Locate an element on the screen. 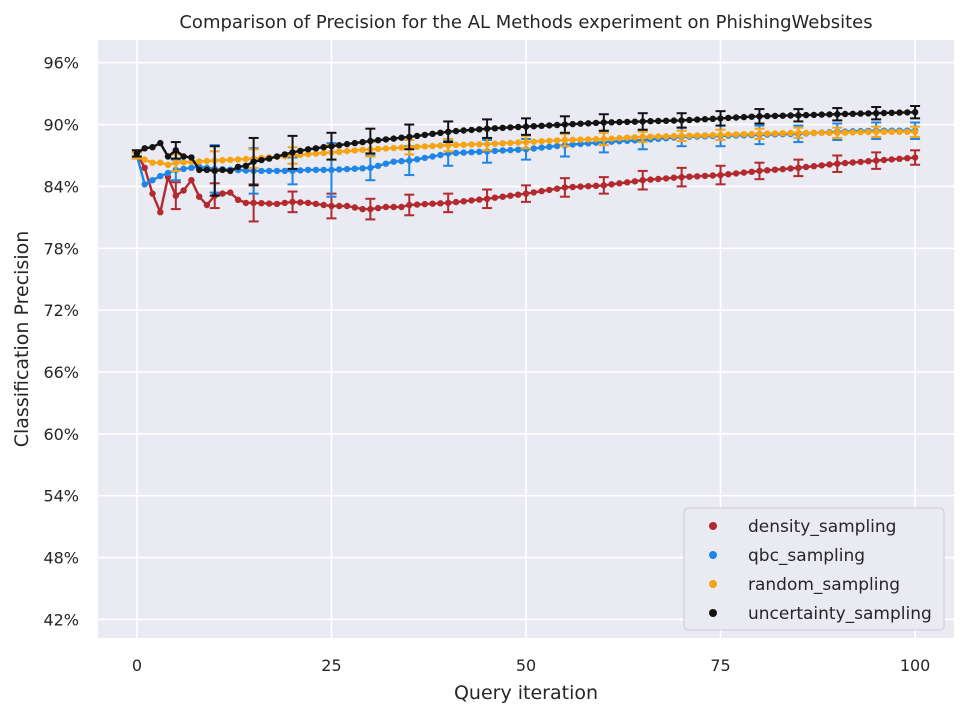 The height and width of the screenshot is (720, 966). series-uncertainty-sampling is located at coordinates (526, 150).